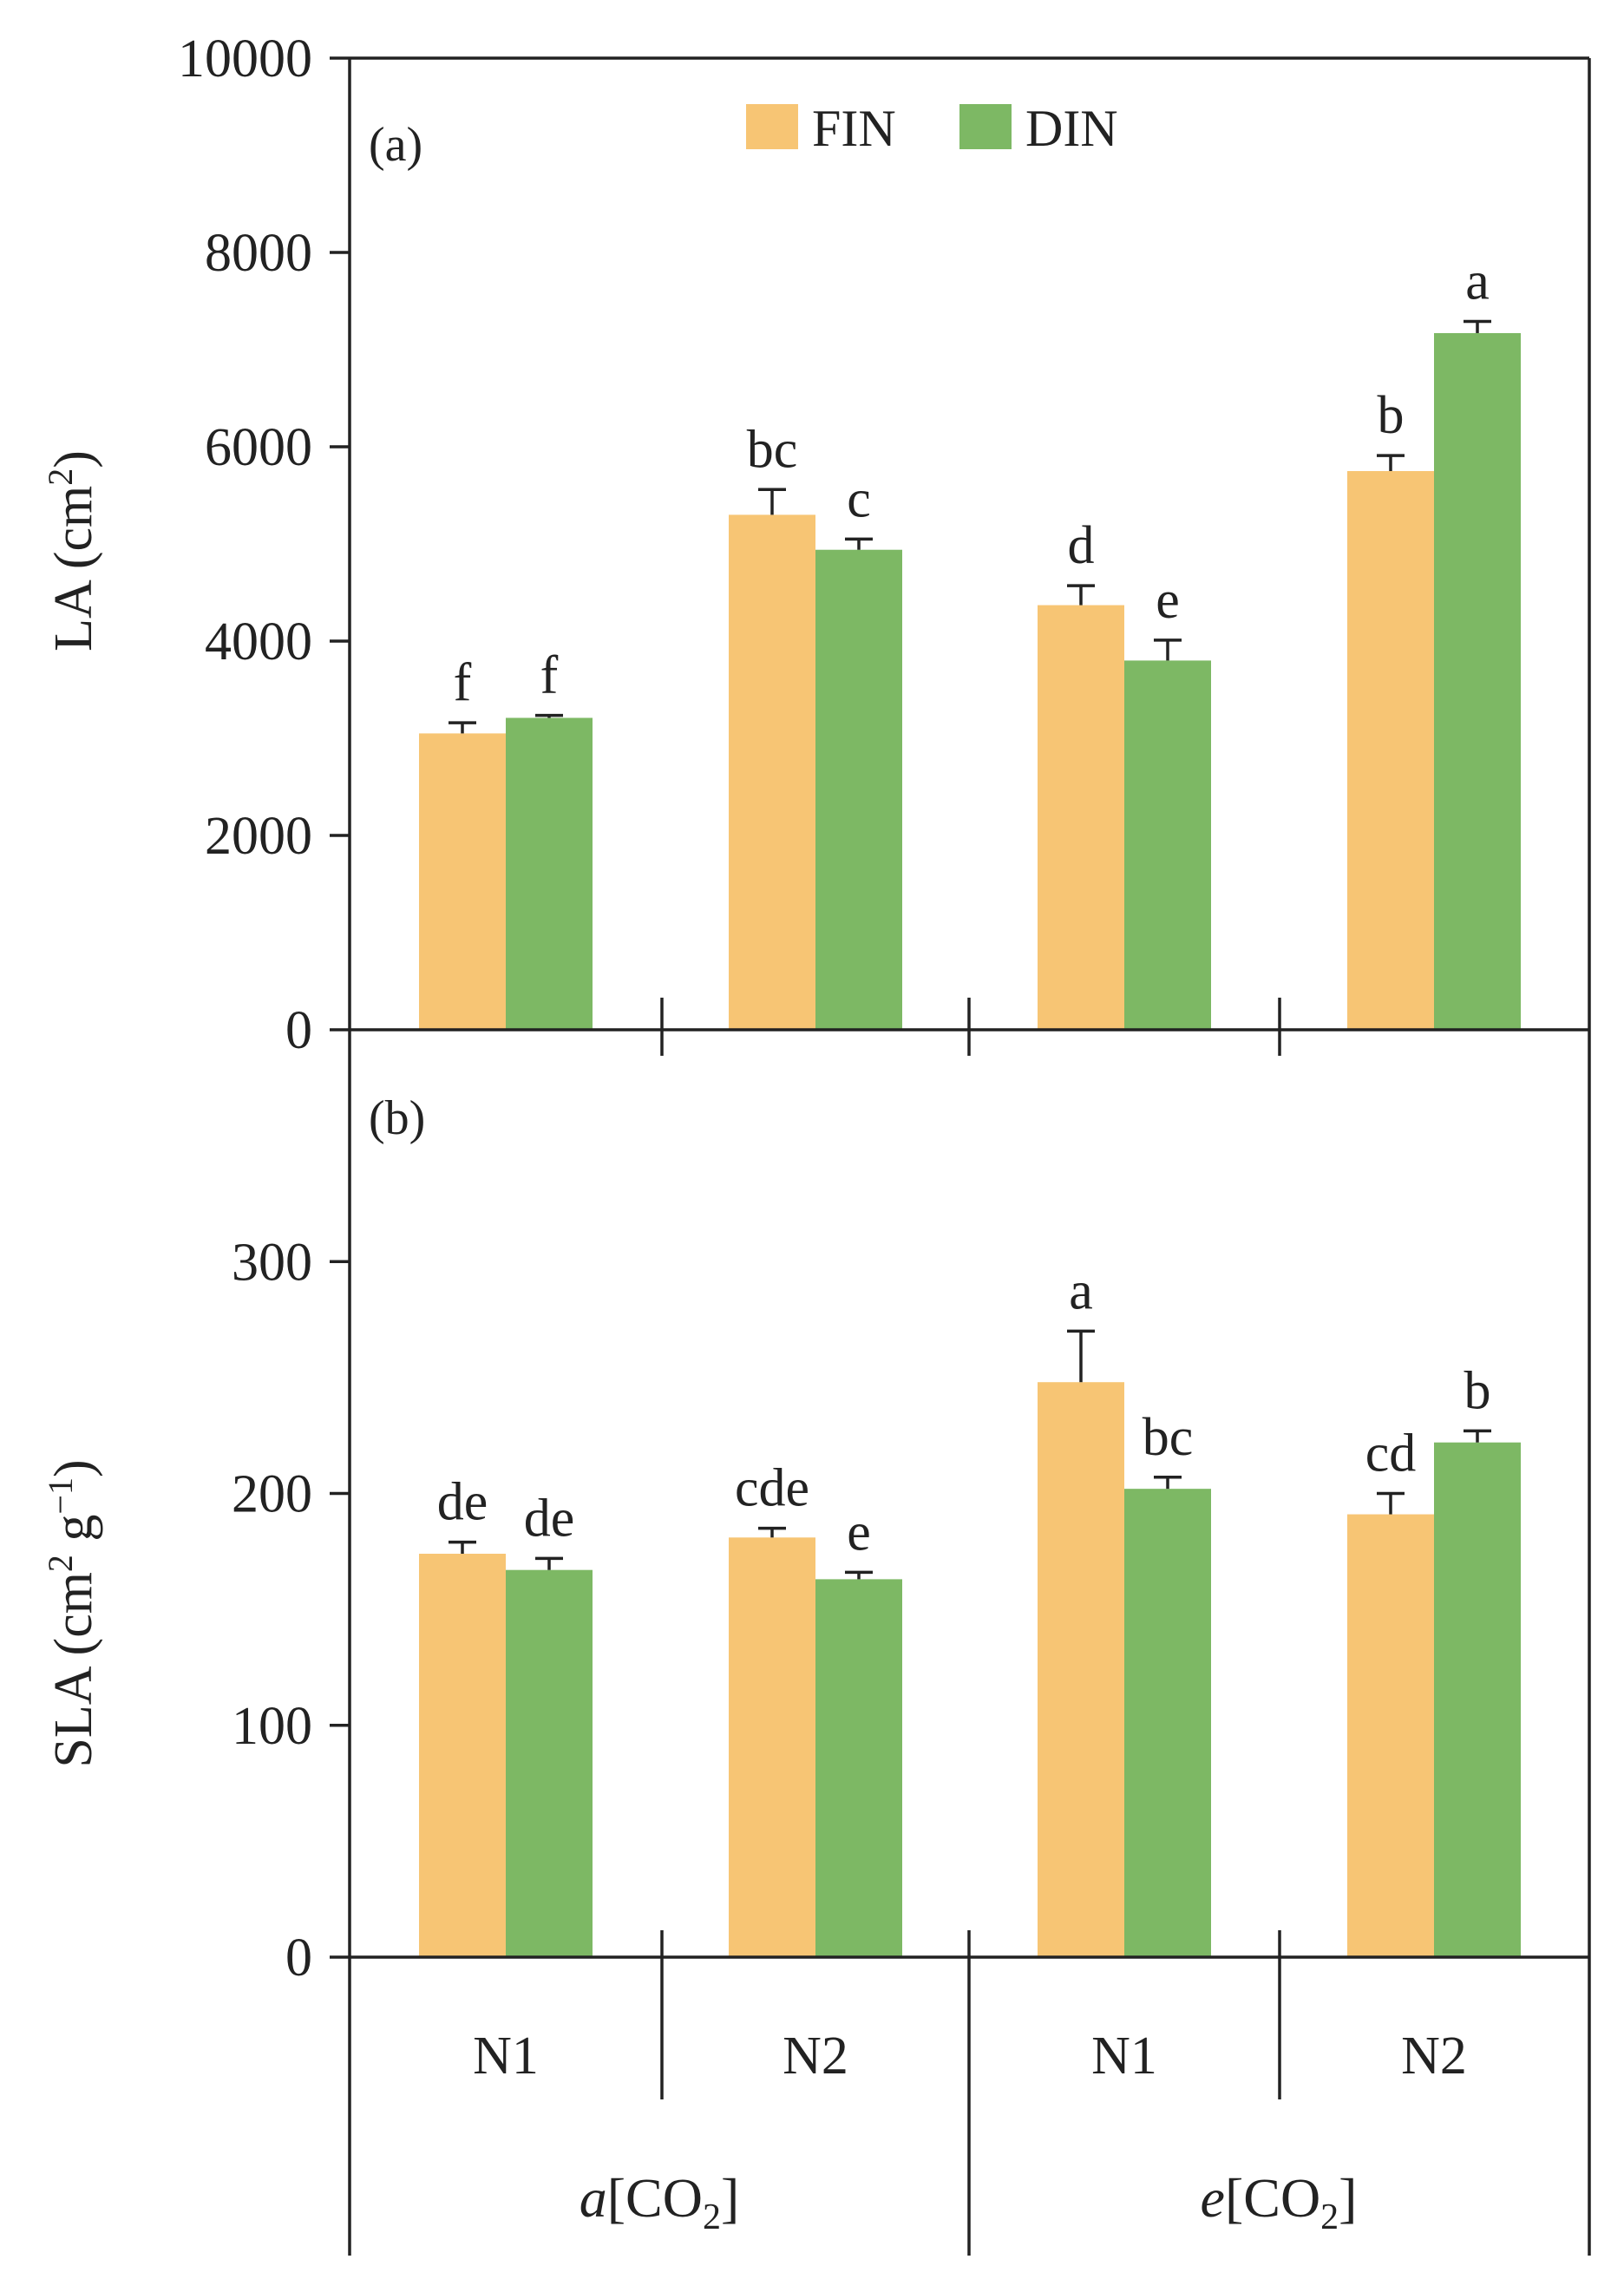 Image resolution: width=1624 pixels, height=2279 pixels. Describe the element at coordinates (258, 447) in the screenshot. I see `y-tick-label: 6000` at that location.